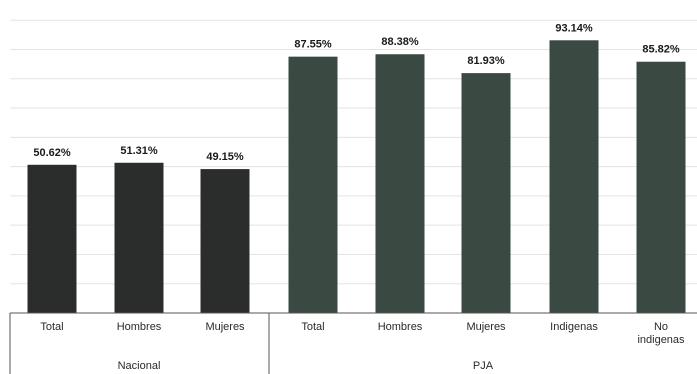 The image size is (697, 374). I want to click on value-label: 51.31%, so click(139, 151).